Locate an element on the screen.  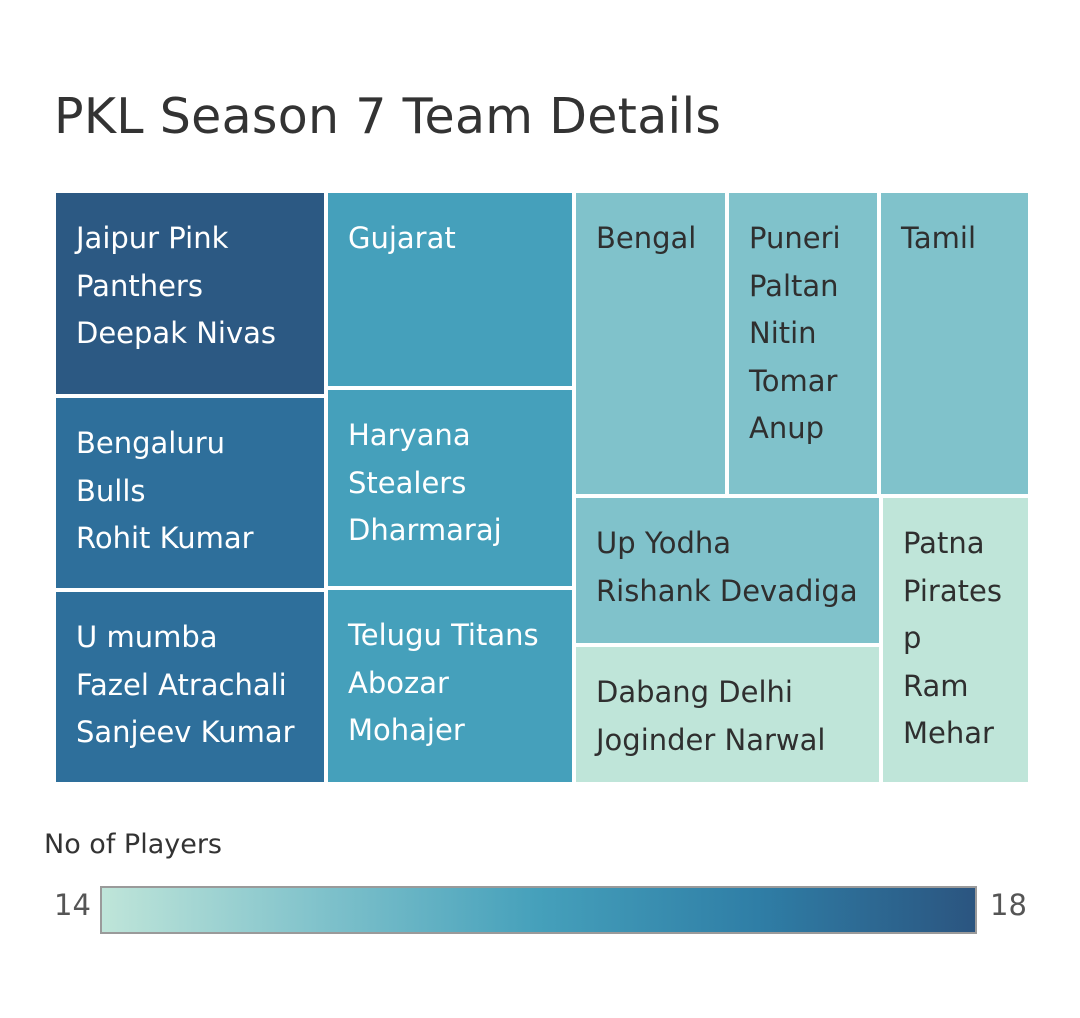
cell-label: Telugu Titans Abozar Mohajer is located at coordinates (443, 682).